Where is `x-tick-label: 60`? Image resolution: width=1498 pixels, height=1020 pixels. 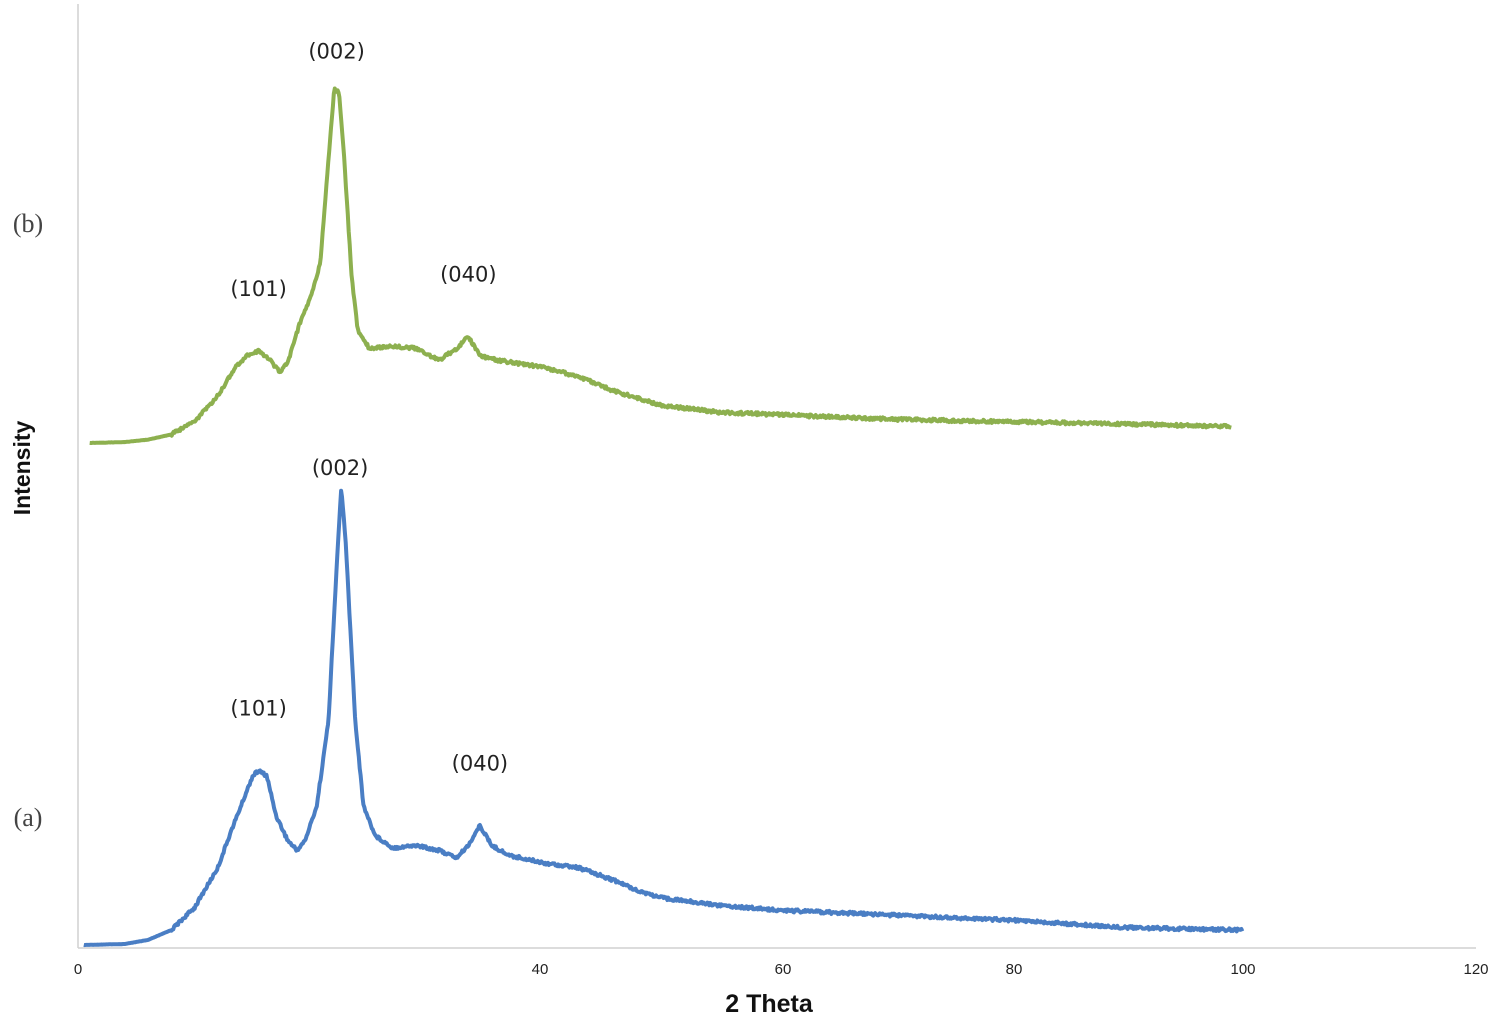
x-tick-label: 60 is located at coordinates (783, 969).